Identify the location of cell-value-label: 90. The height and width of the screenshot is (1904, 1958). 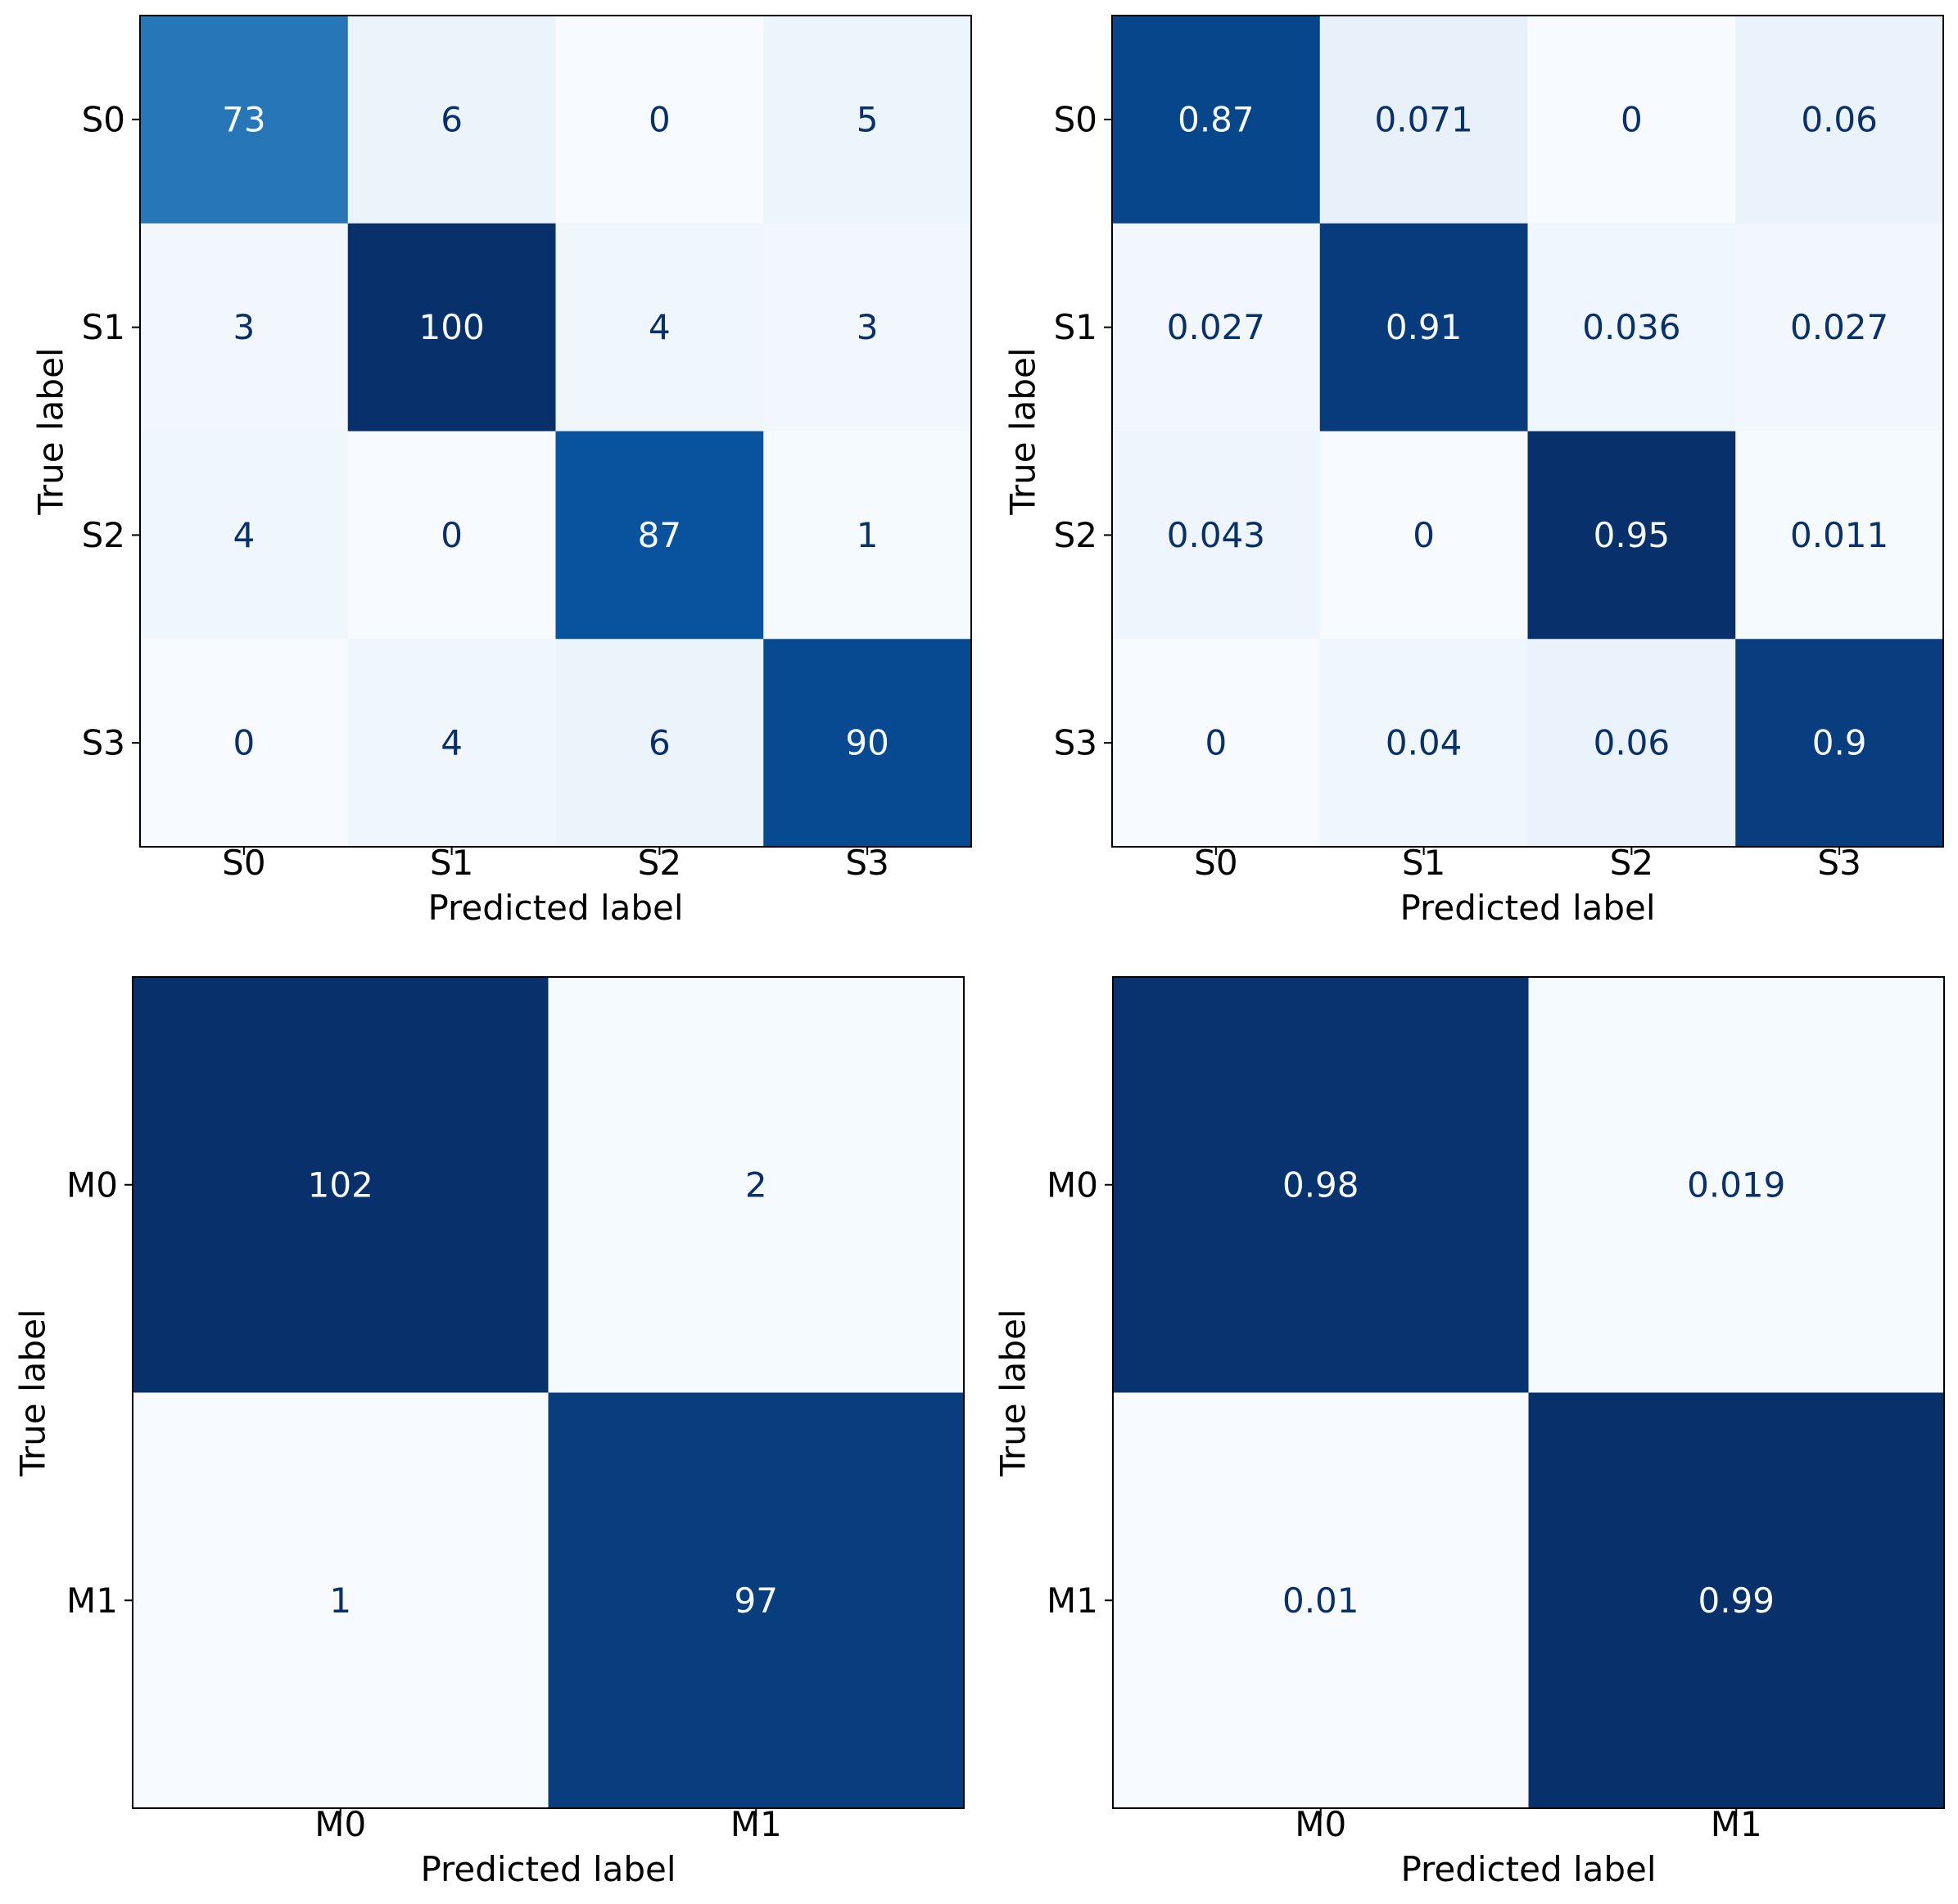
(867, 743).